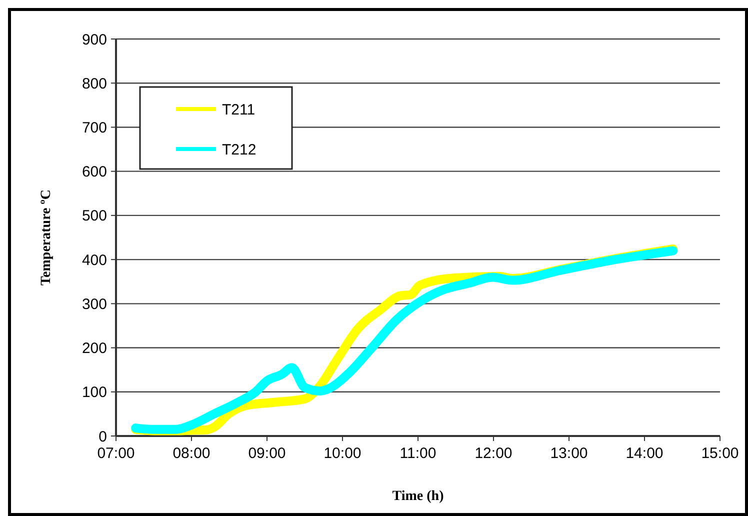 The width and height of the screenshot is (748, 516). What do you see at coordinates (343, 453) in the screenshot?
I see `x-tick-label: 10:00` at bounding box center [343, 453].